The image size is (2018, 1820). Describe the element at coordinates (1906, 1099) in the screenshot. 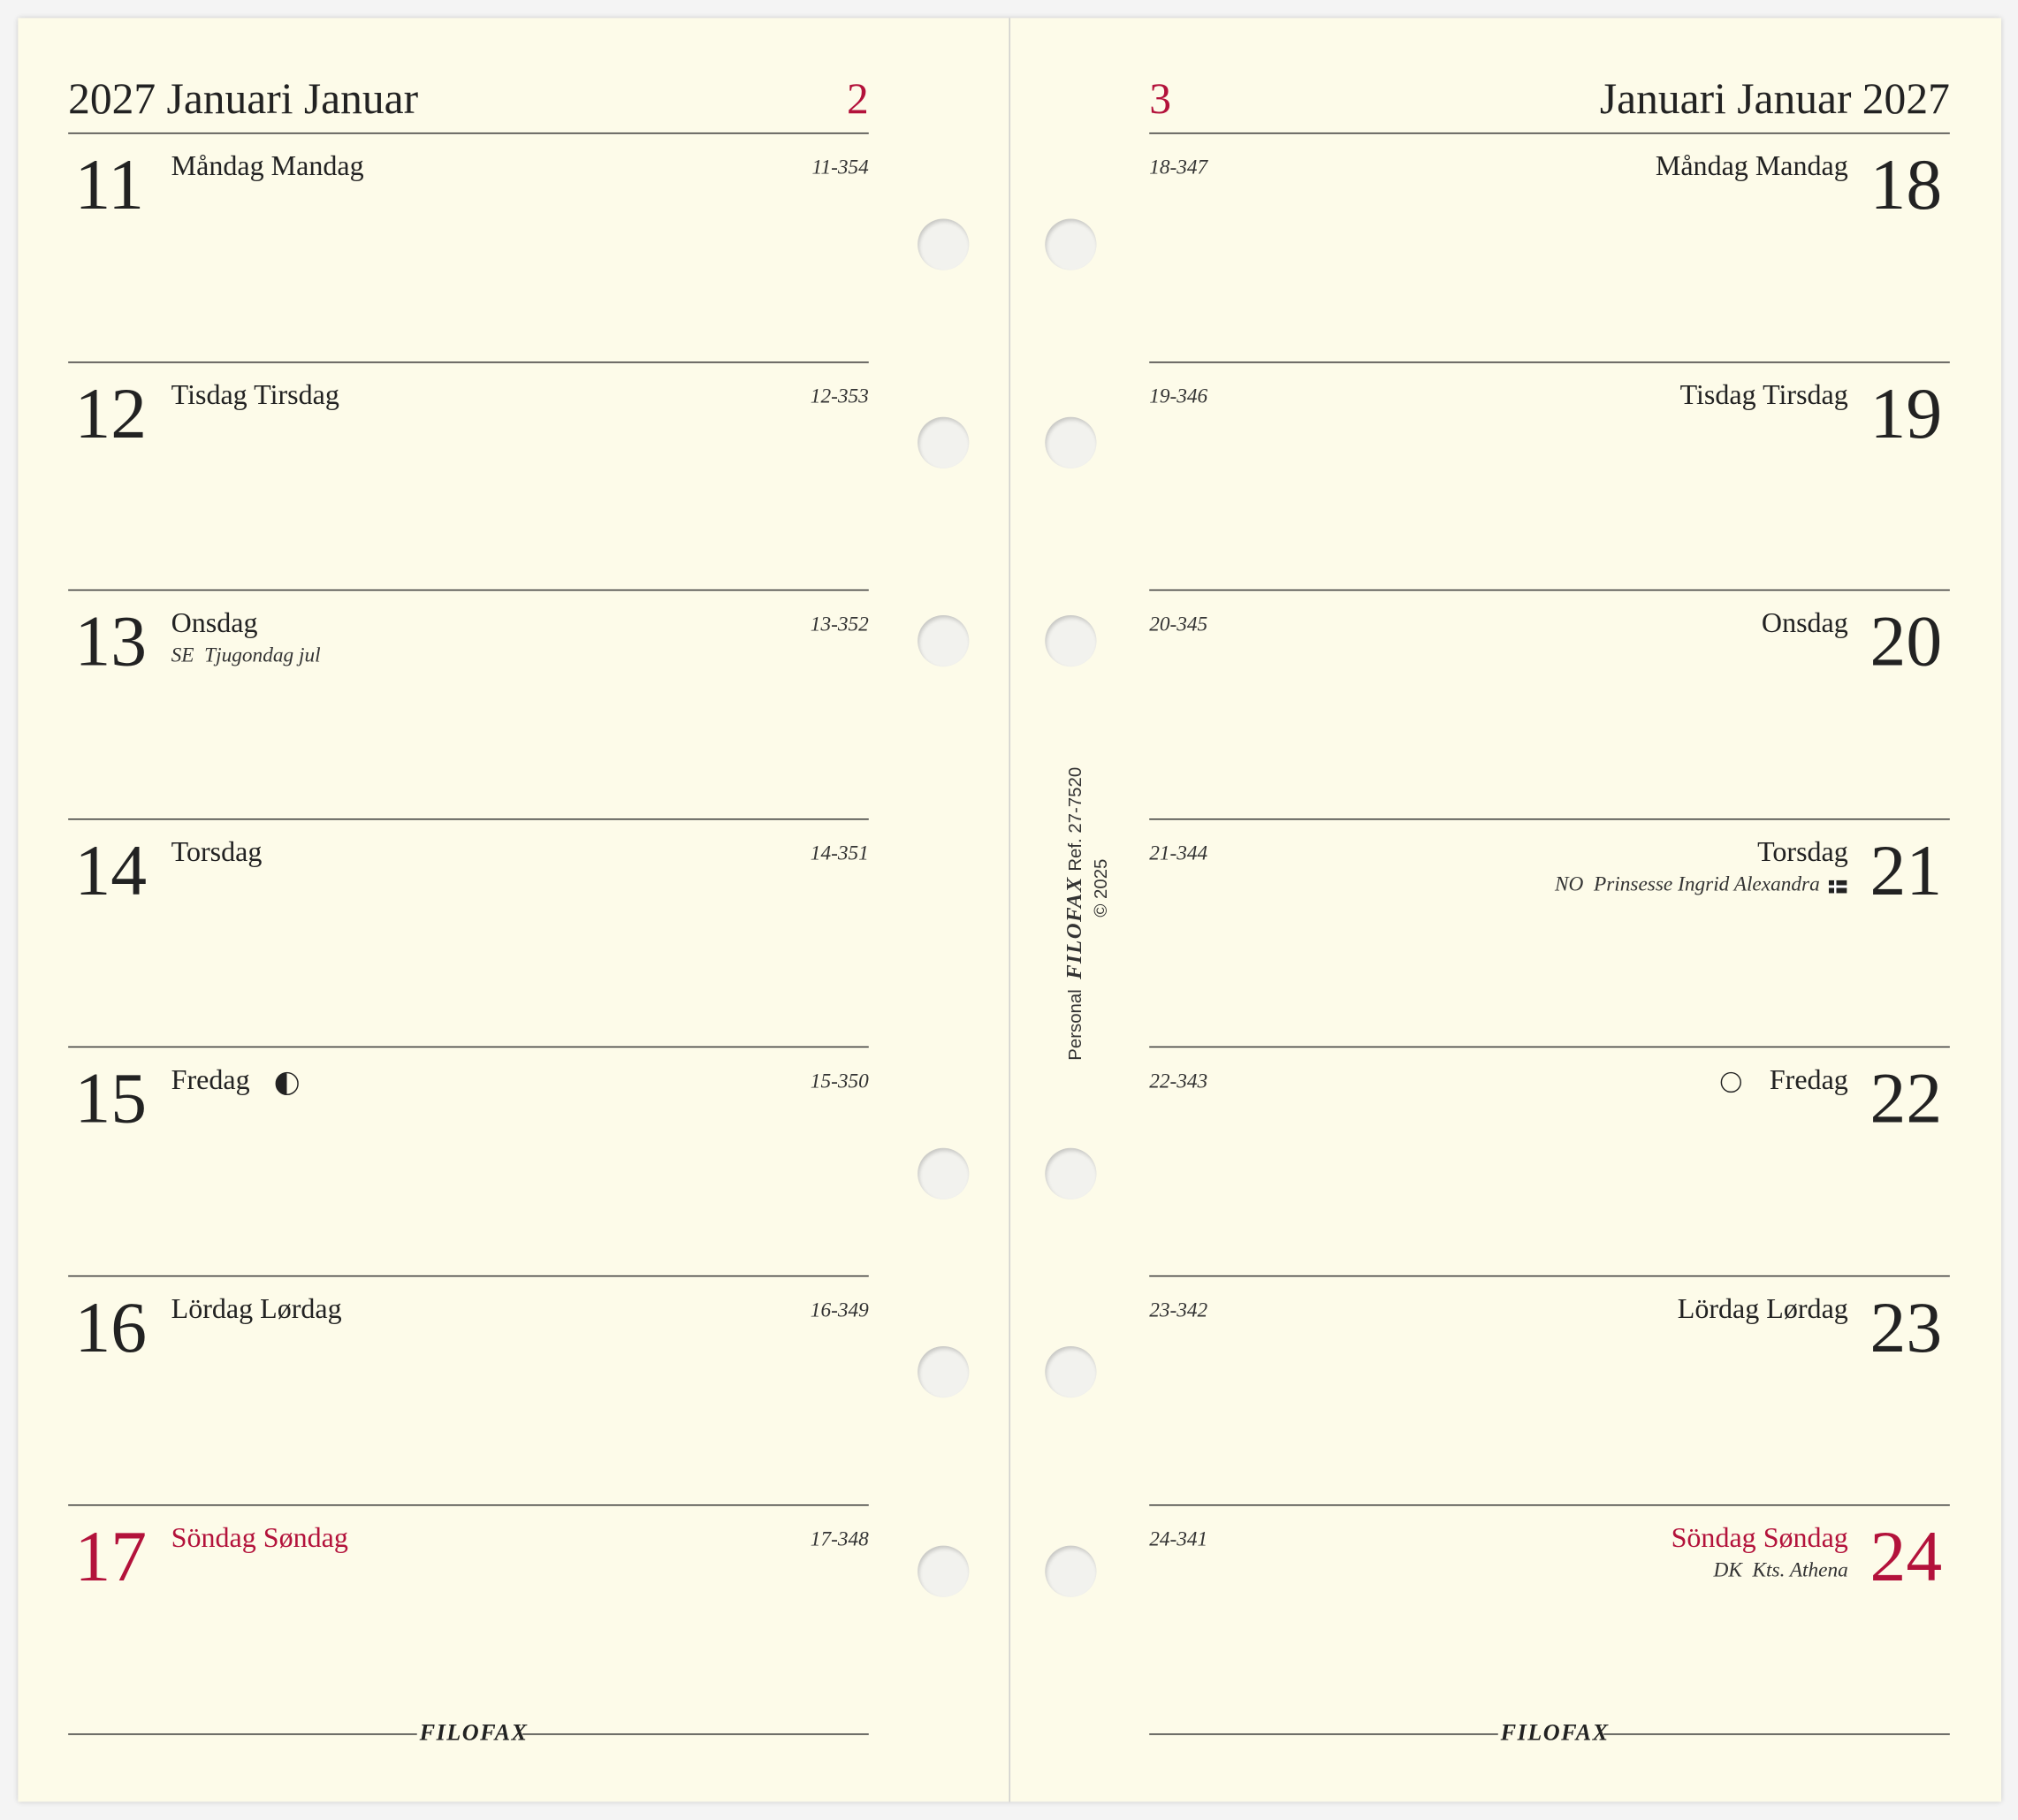

I see `day-number: 22` at that location.